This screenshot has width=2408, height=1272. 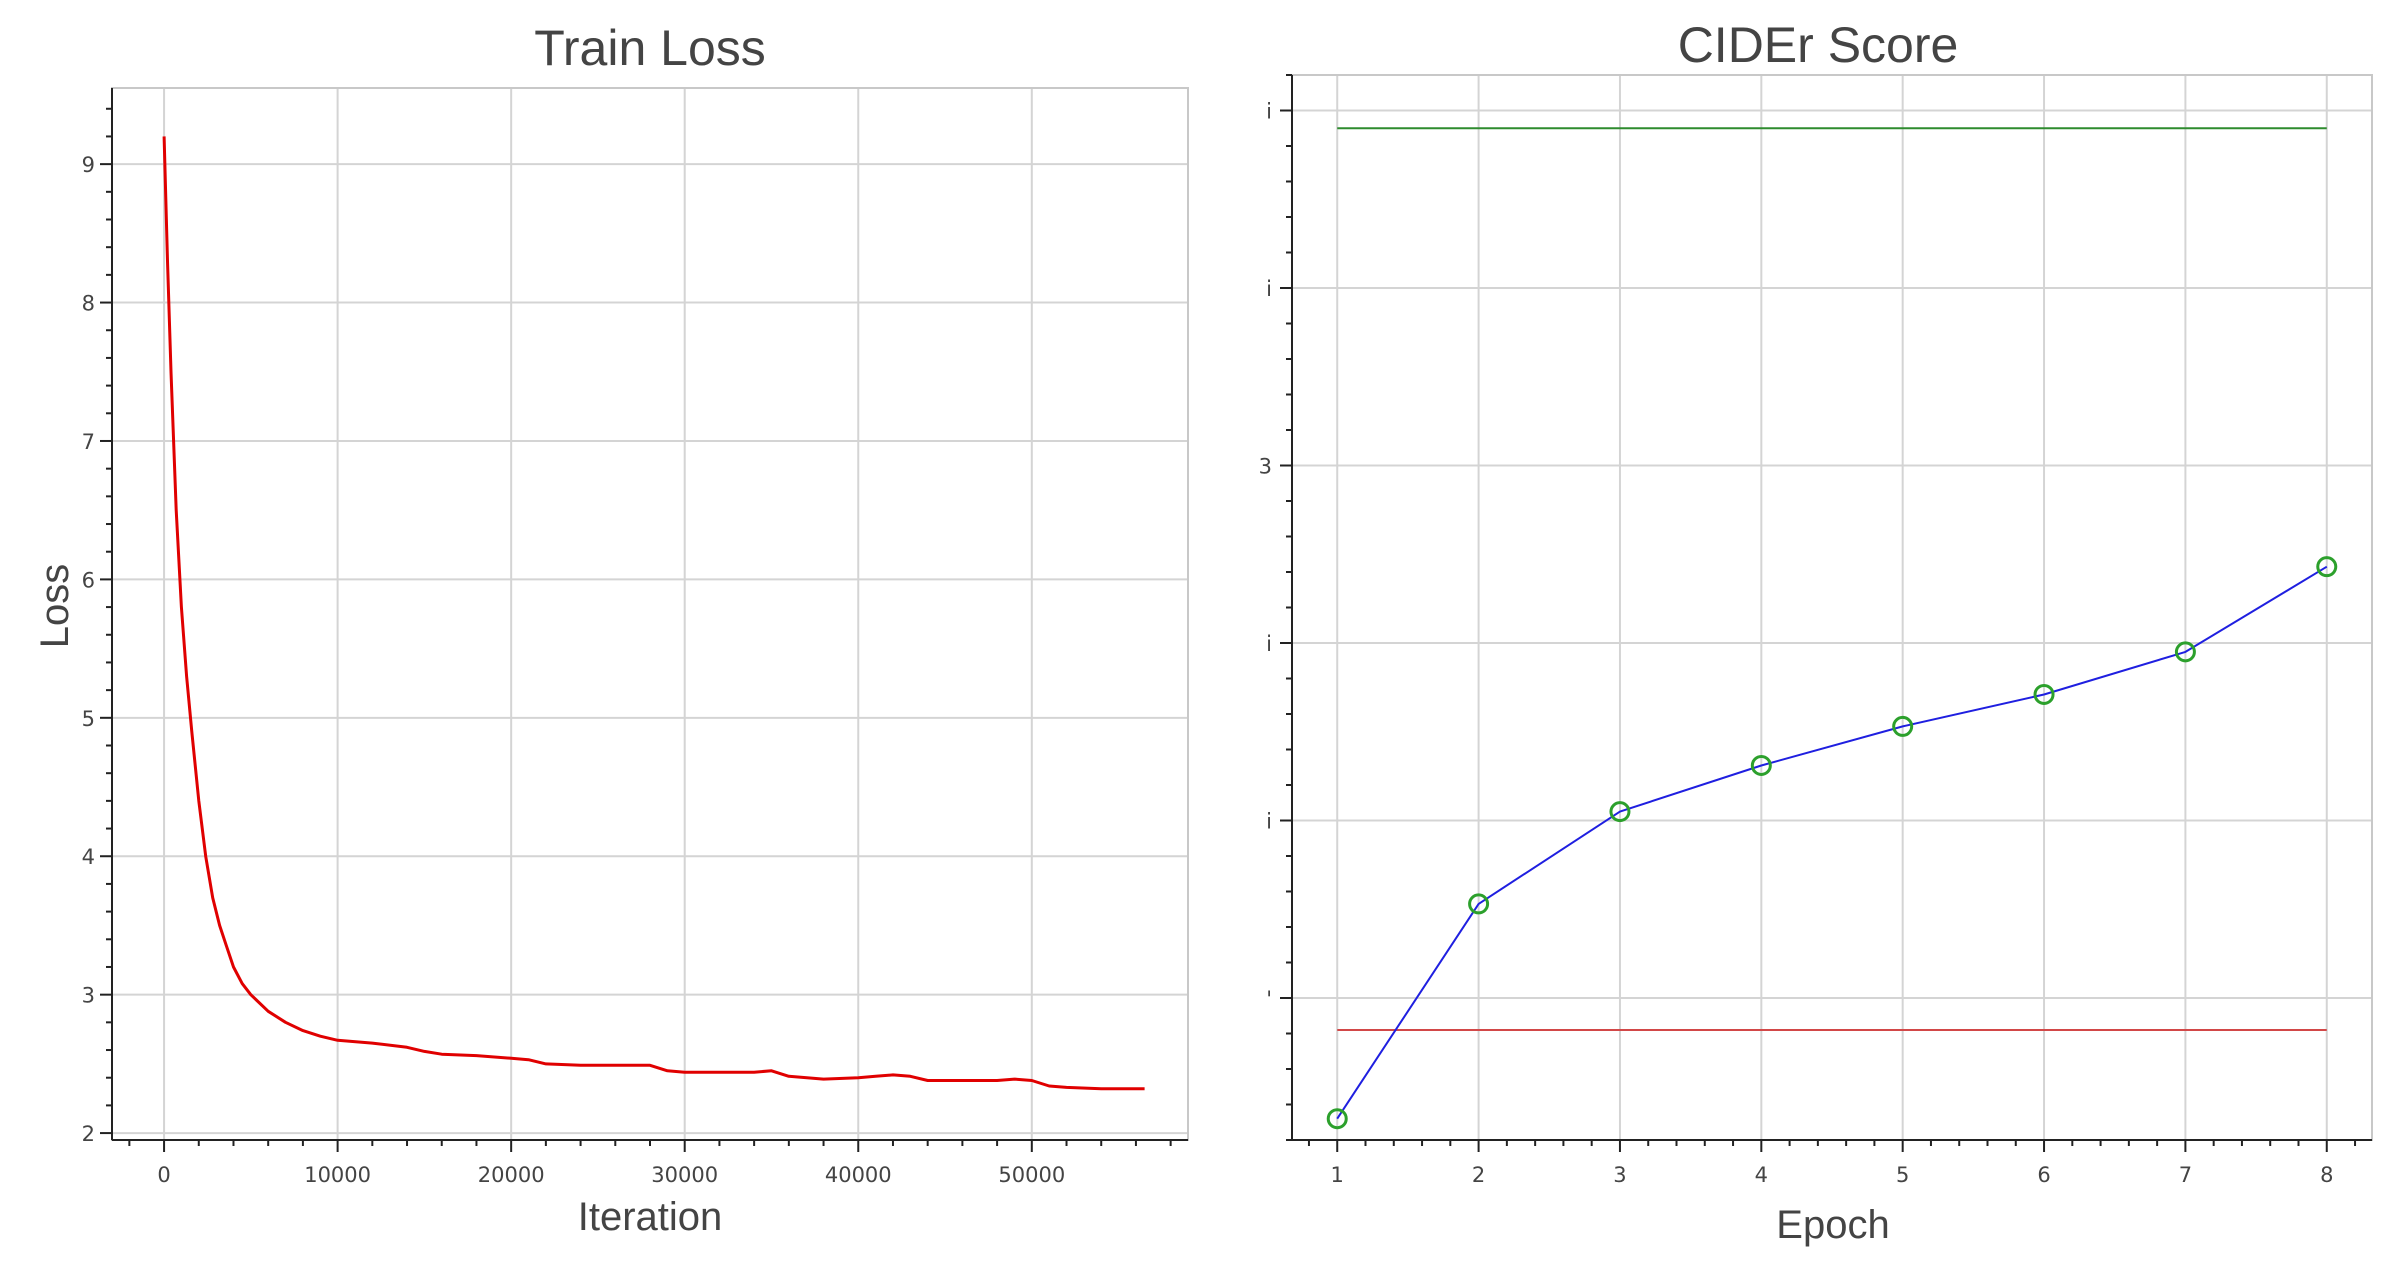 What do you see at coordinates (1031, 1175) in the screenshot?
I see `train-loss-x-tick-label-5: 50000` at bounding box center [1031, 1175].